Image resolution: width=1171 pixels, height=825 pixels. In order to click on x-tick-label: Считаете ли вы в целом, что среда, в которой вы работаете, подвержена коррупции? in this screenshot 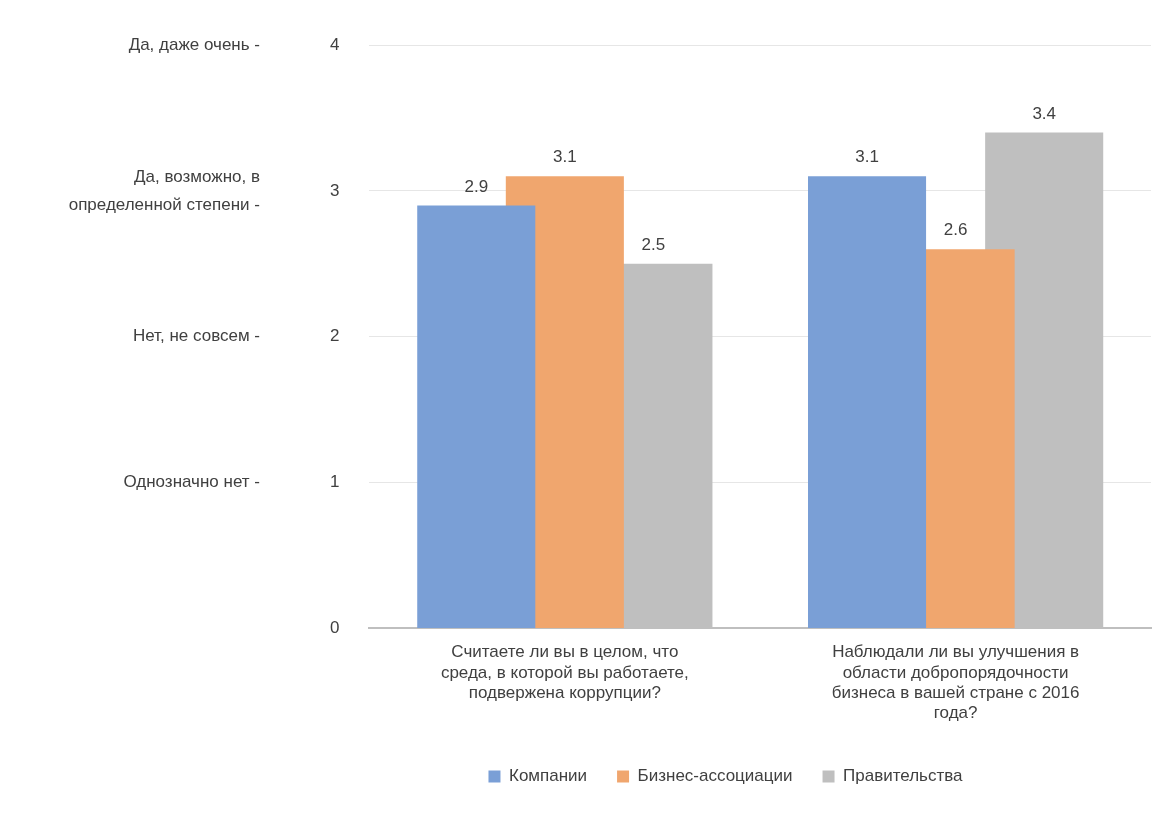, I will do `click(564, 672)`.